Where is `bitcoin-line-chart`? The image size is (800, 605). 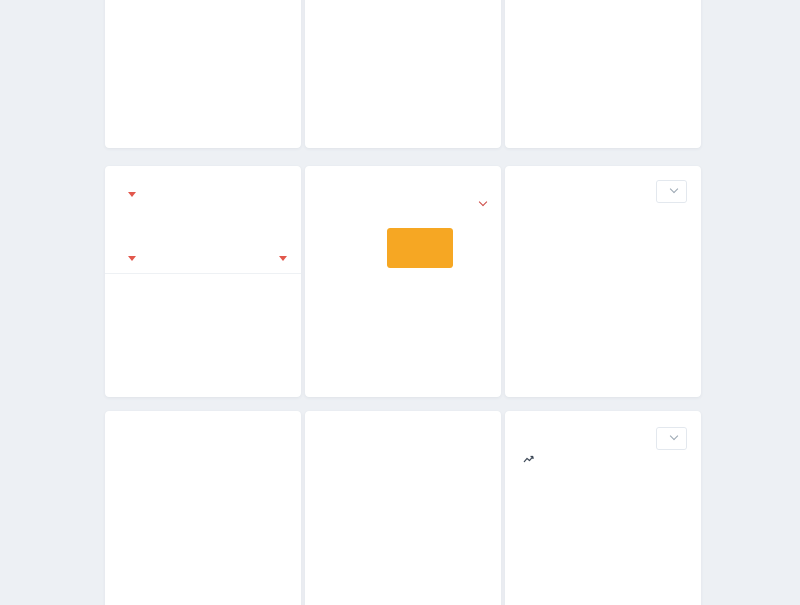
bitcoin-line-chart is located at coordinates (403, 281).